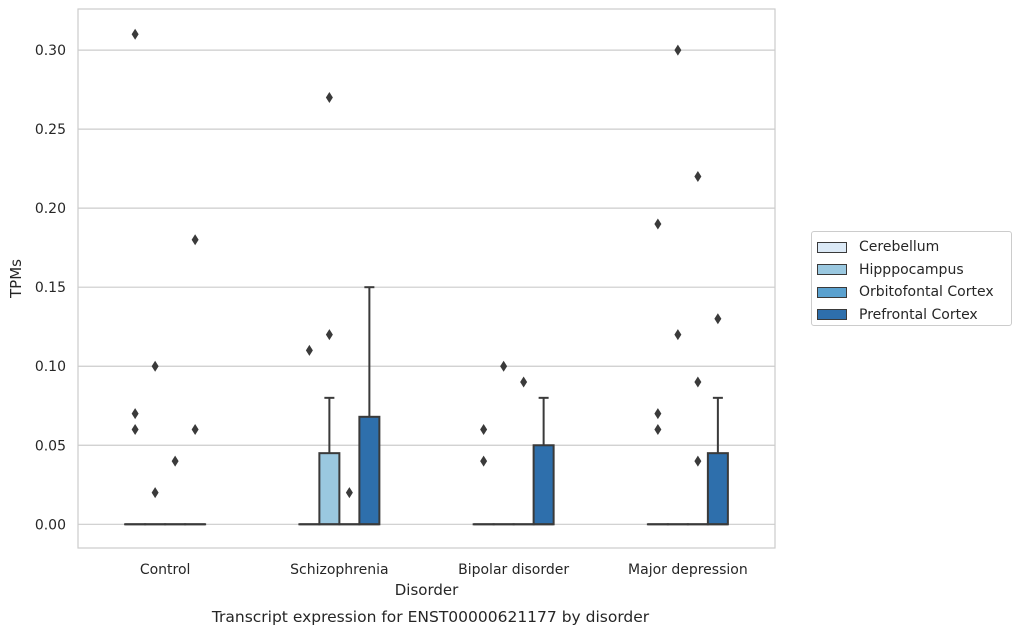 The width and height of the screenshot is (1023, 634). Describe the element at coordinates (918, 314) in the screenshot. I see `legend-label: Prefrontal Cortex` at that location.